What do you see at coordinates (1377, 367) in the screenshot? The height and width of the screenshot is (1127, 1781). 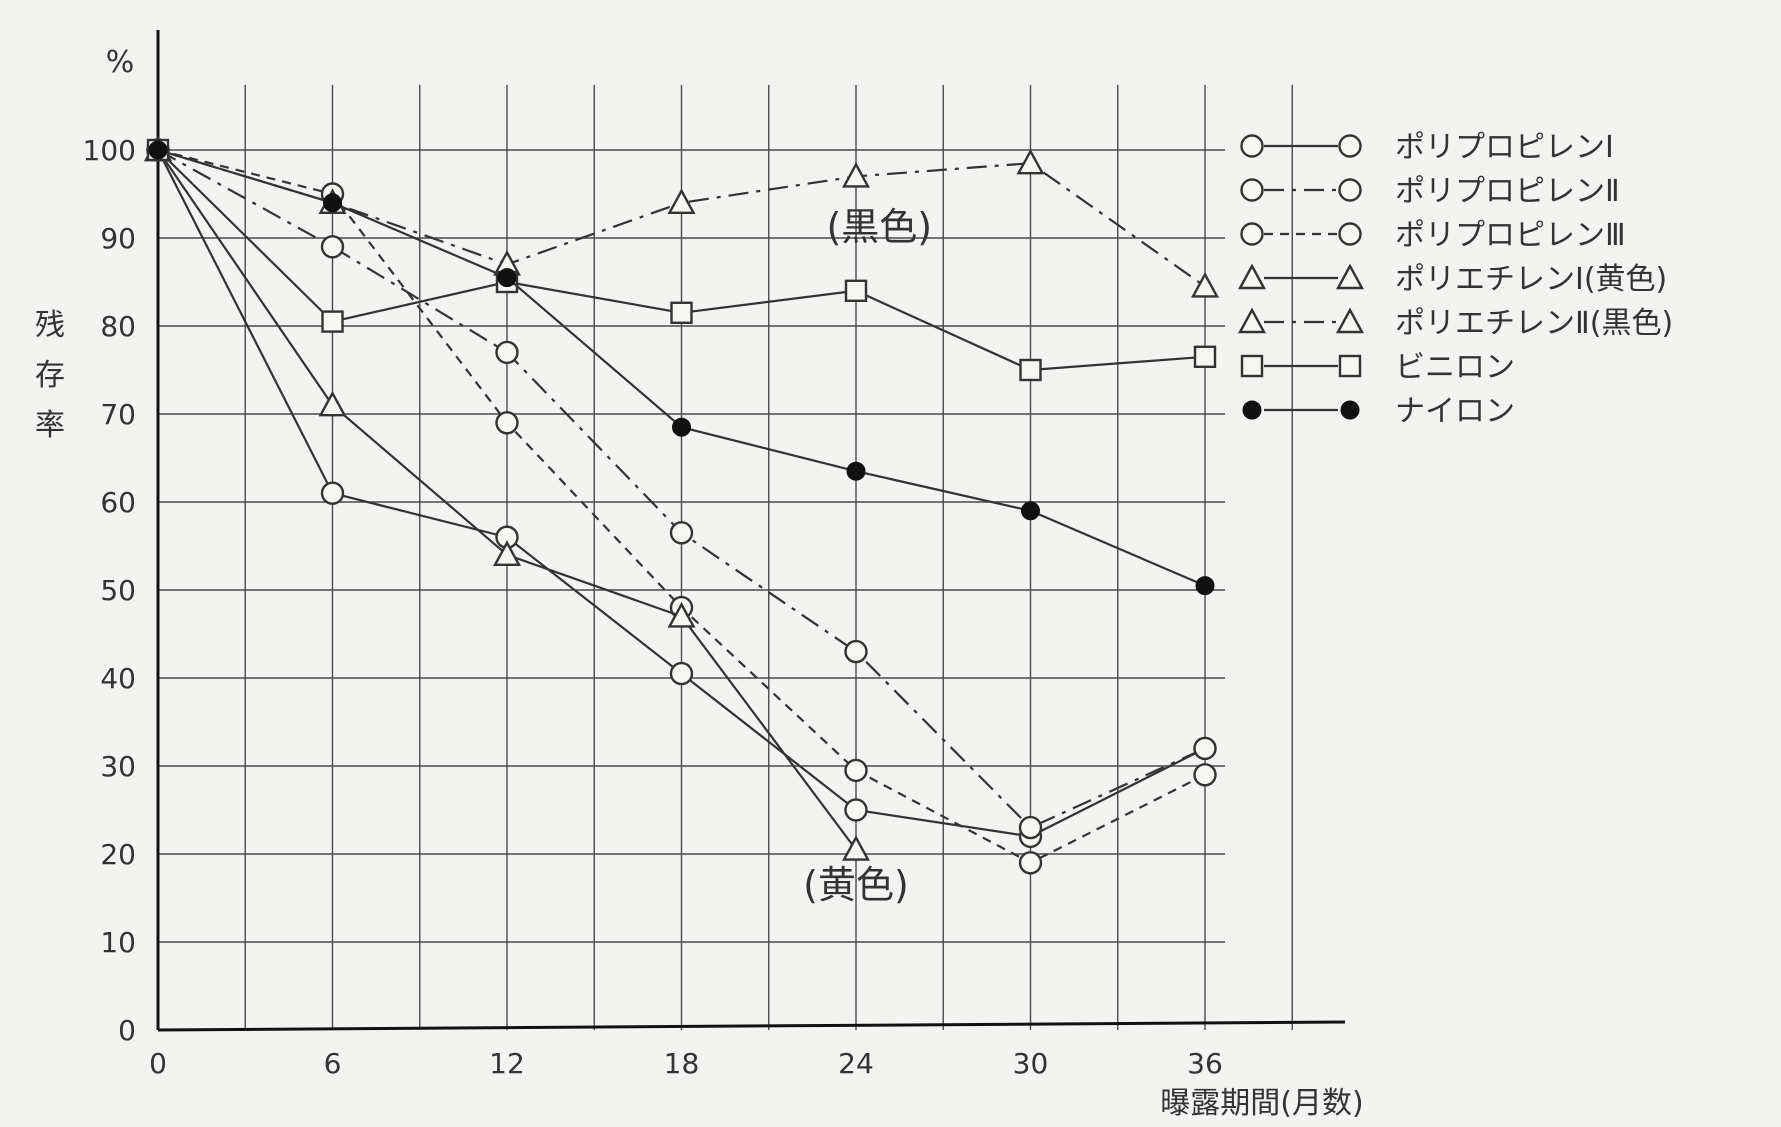 I see `legend-item-6: ビニロン` at bounding box center [1377, 367].